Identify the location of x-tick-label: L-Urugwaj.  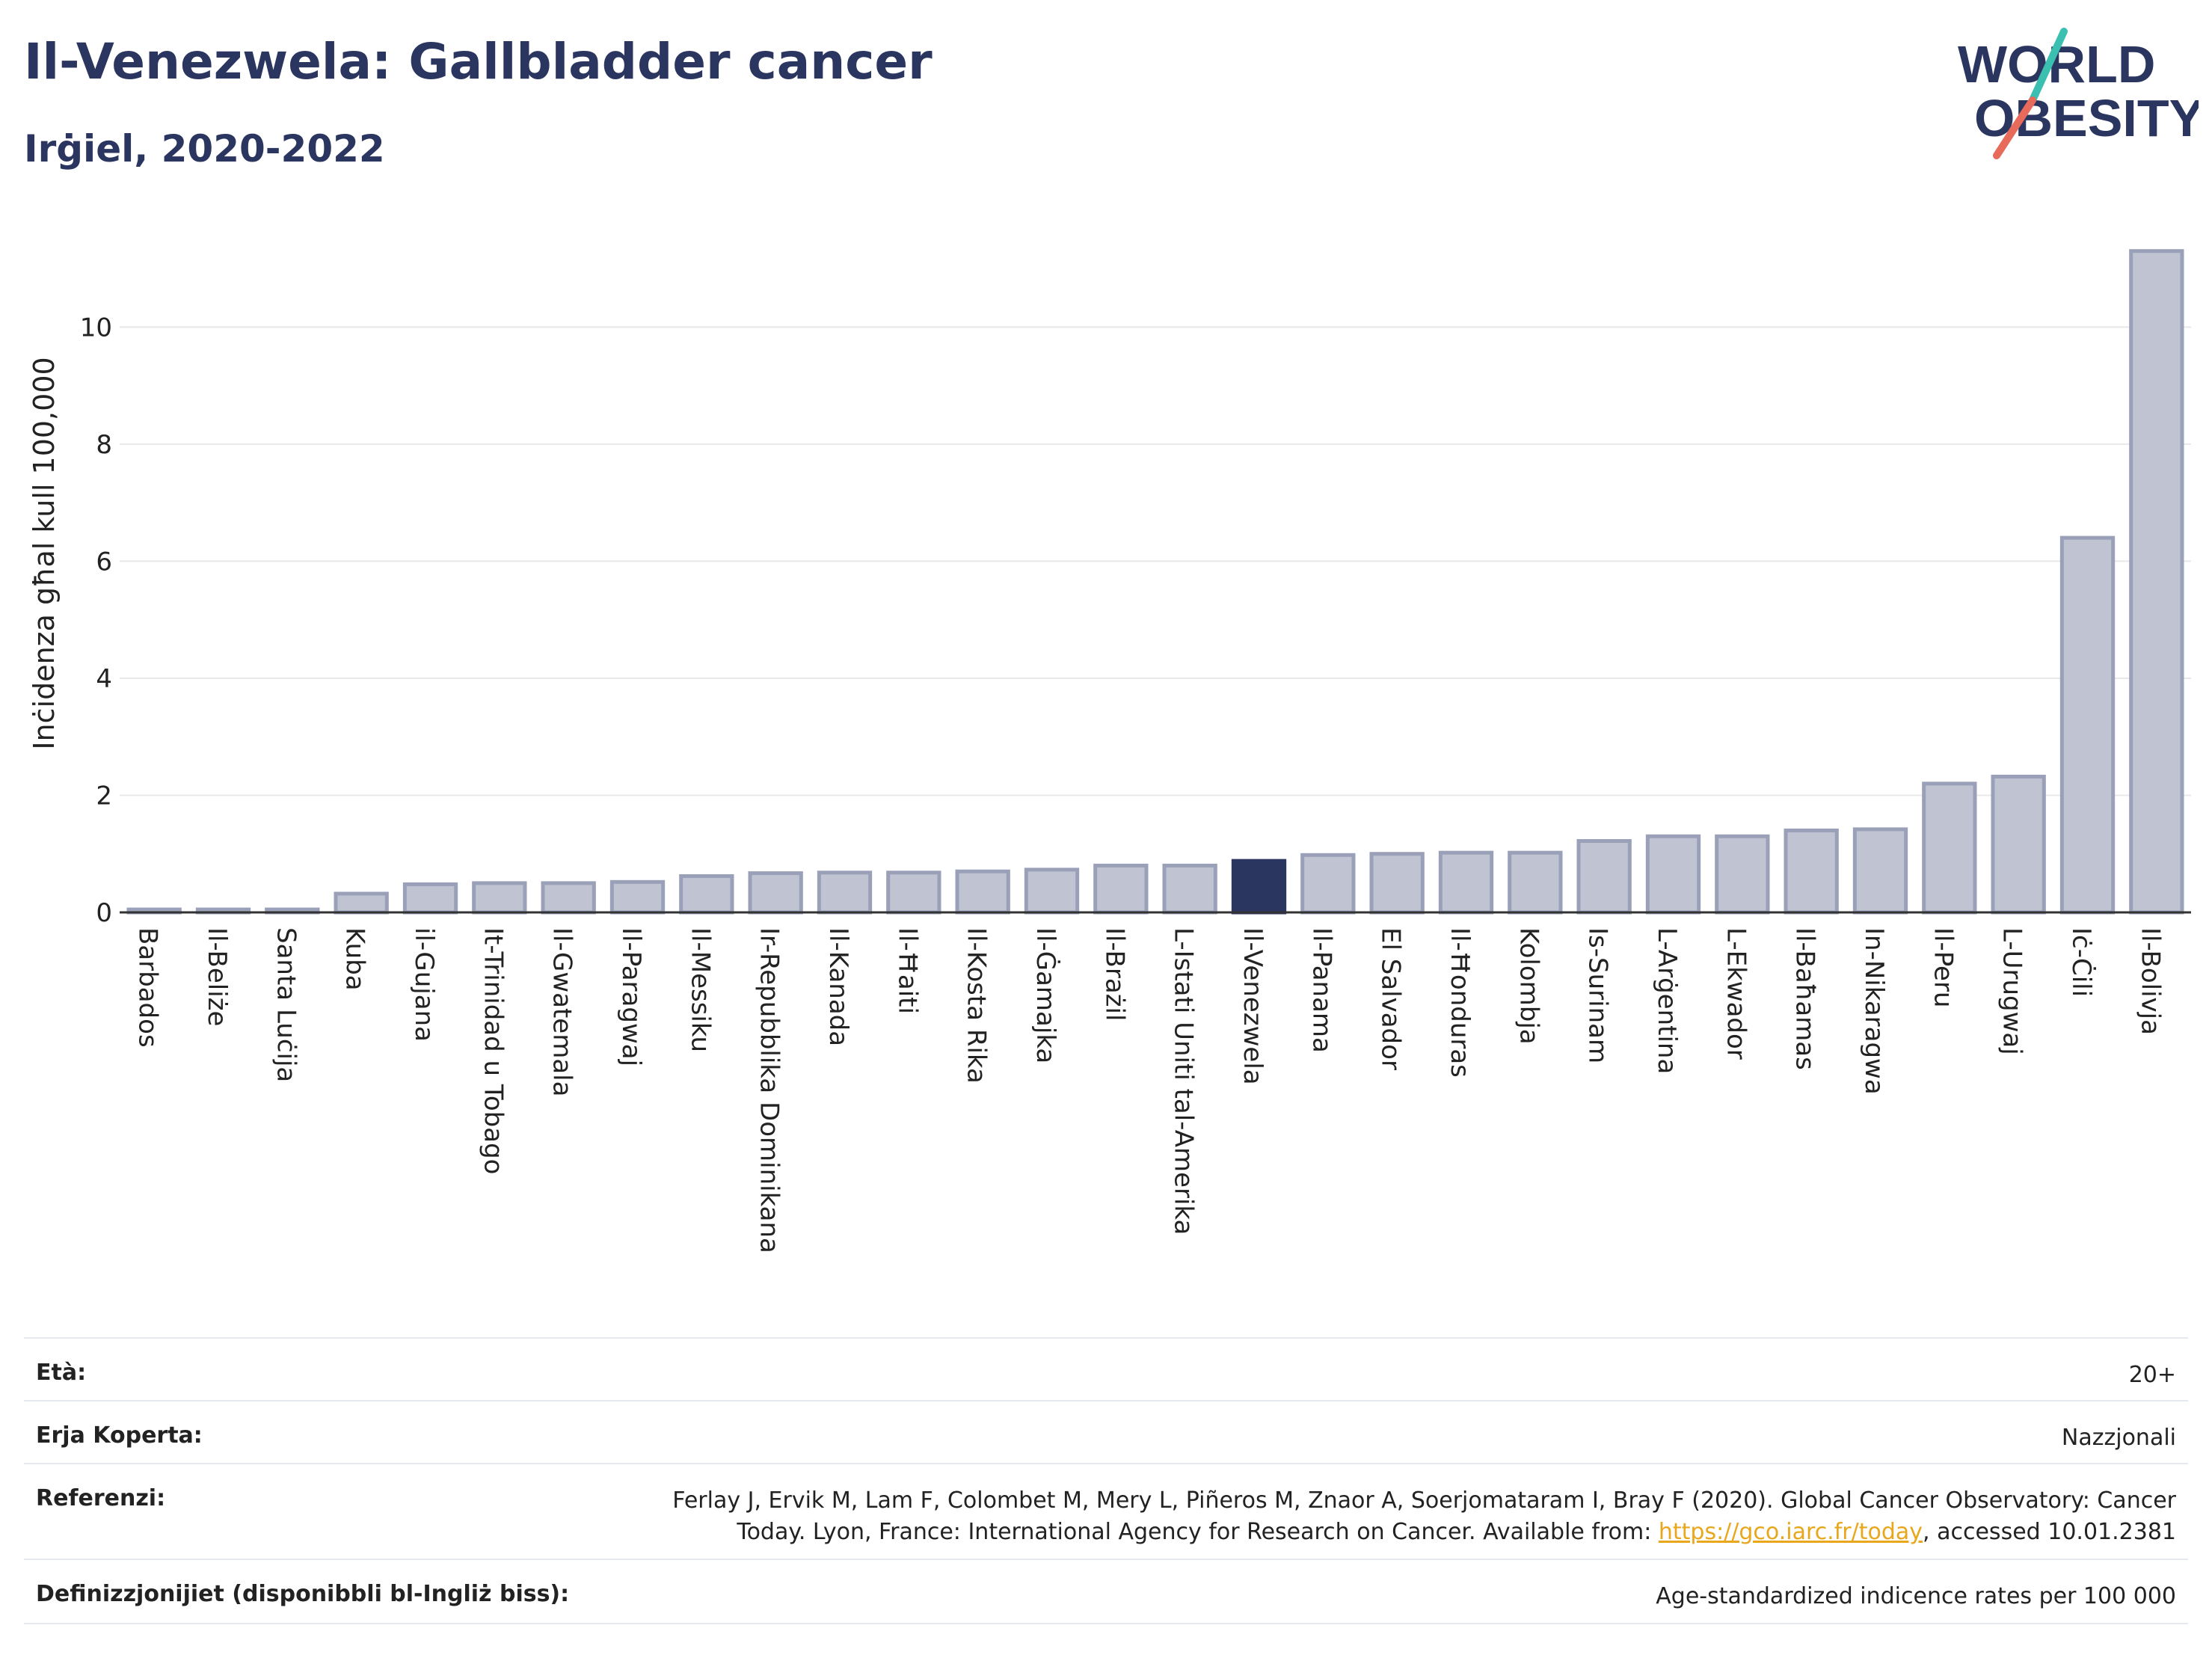
(2012, 991).